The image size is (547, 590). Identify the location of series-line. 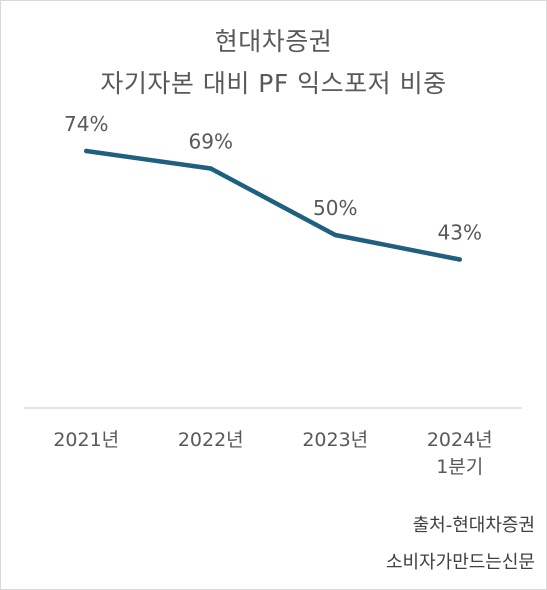
(273, 205).